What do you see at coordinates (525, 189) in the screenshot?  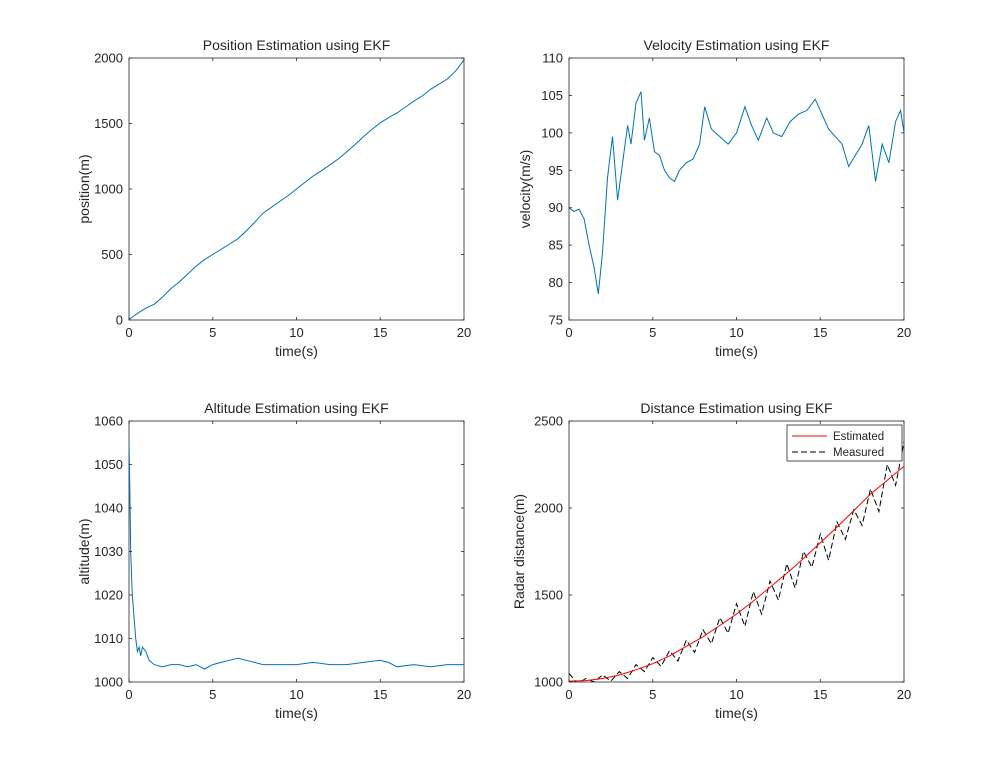 I see `y-axis-label: velocity(m/s)` at bounding box center [525, 189].